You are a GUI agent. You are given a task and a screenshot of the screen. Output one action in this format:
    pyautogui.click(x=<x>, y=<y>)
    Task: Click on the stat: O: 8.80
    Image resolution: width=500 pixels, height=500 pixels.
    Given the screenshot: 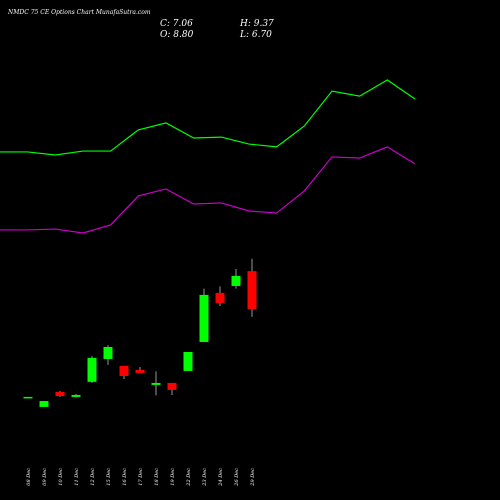 What is the action you would take?
    pyautogui.click(x=177, y=35)
    